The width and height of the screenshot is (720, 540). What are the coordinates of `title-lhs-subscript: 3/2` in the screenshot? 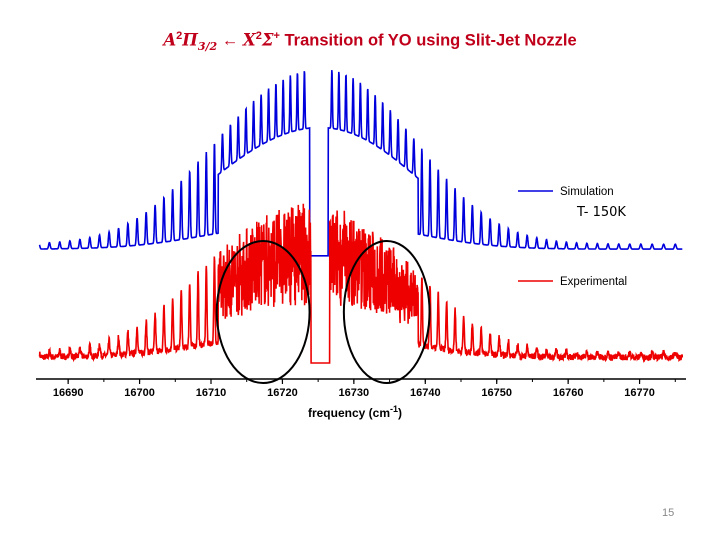 It's located at (207, 46).